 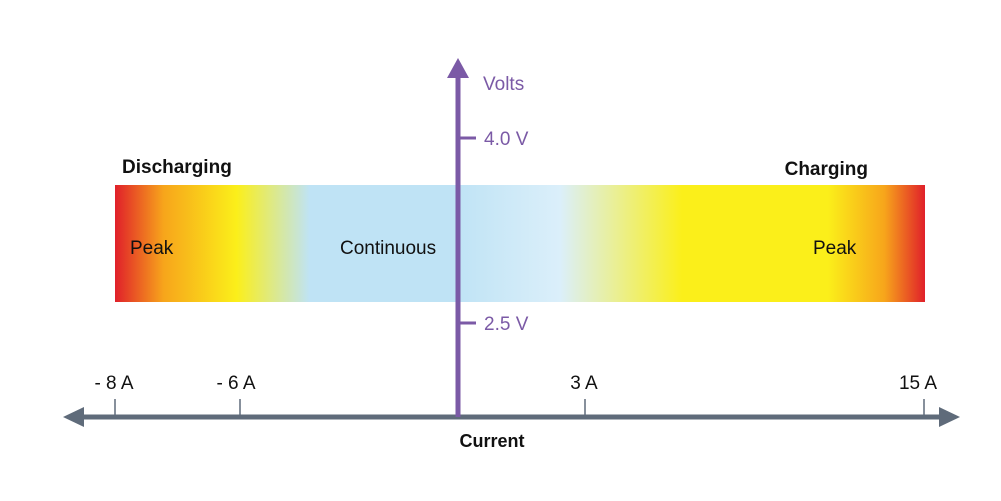 I want to click on discharging-label: Discharging, so click(x=177, y=167).